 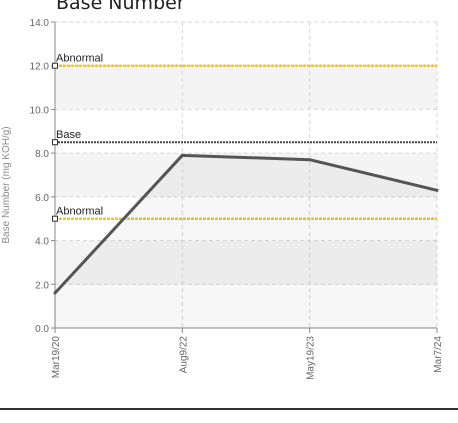 I want to click on y-tick-labels: 0.0 2.0 4.0 6.0 8.0 10.0 12.0 14.0, so click(x=40, y=176).